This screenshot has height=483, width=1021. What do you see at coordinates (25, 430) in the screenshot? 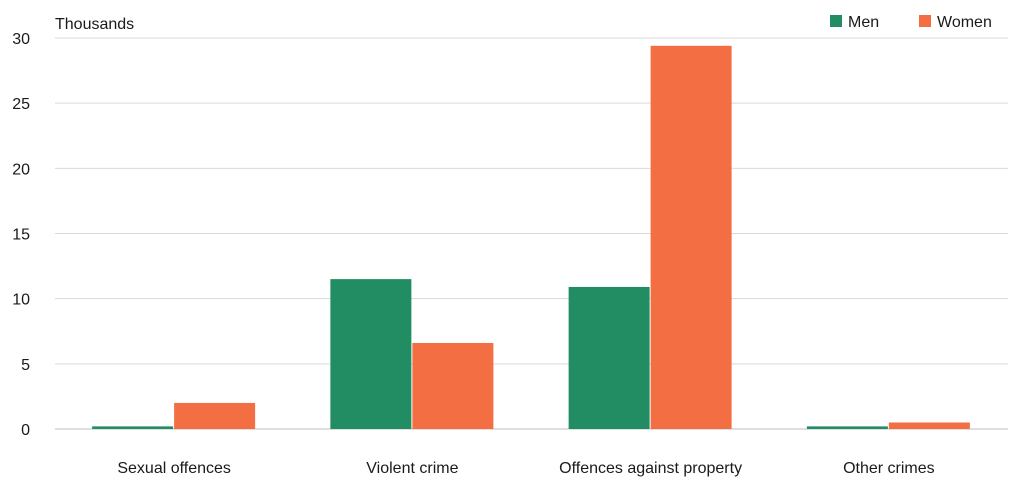
I see `y-tick-label: 0` at bounding box center [25, 430].